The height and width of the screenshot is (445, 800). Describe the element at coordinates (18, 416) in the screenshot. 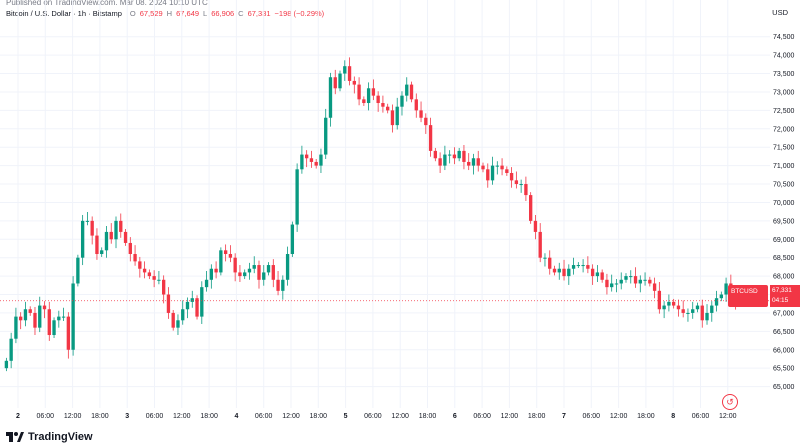

I see `time-tick-label: 2` at that location.